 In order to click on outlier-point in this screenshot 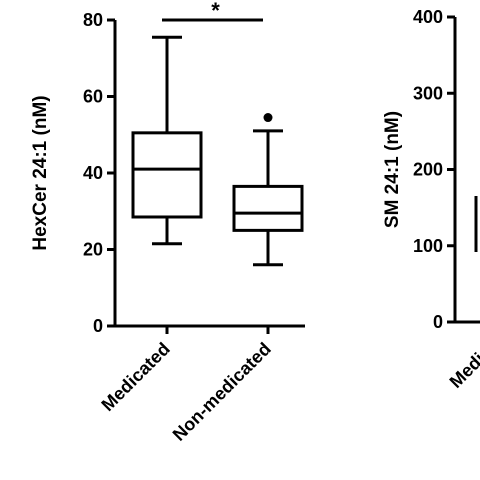, I will do `click(268, 118)`.